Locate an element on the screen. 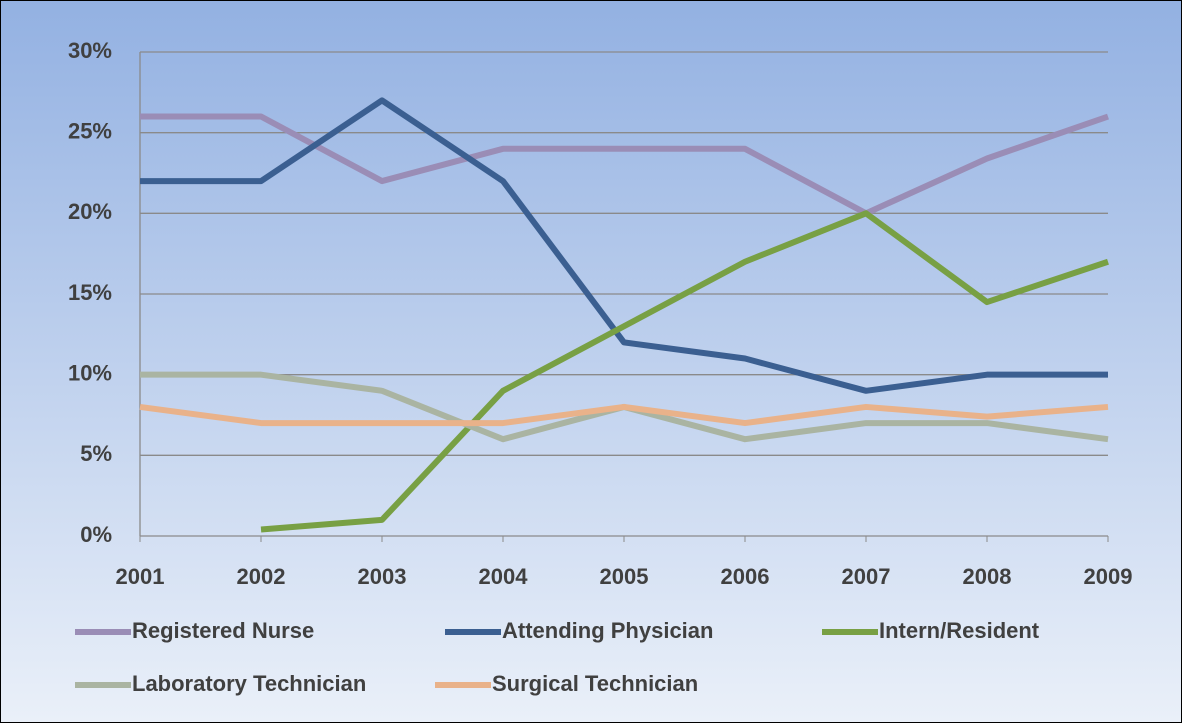  y-tick-label: 20% is located at coordinates (90, 211).